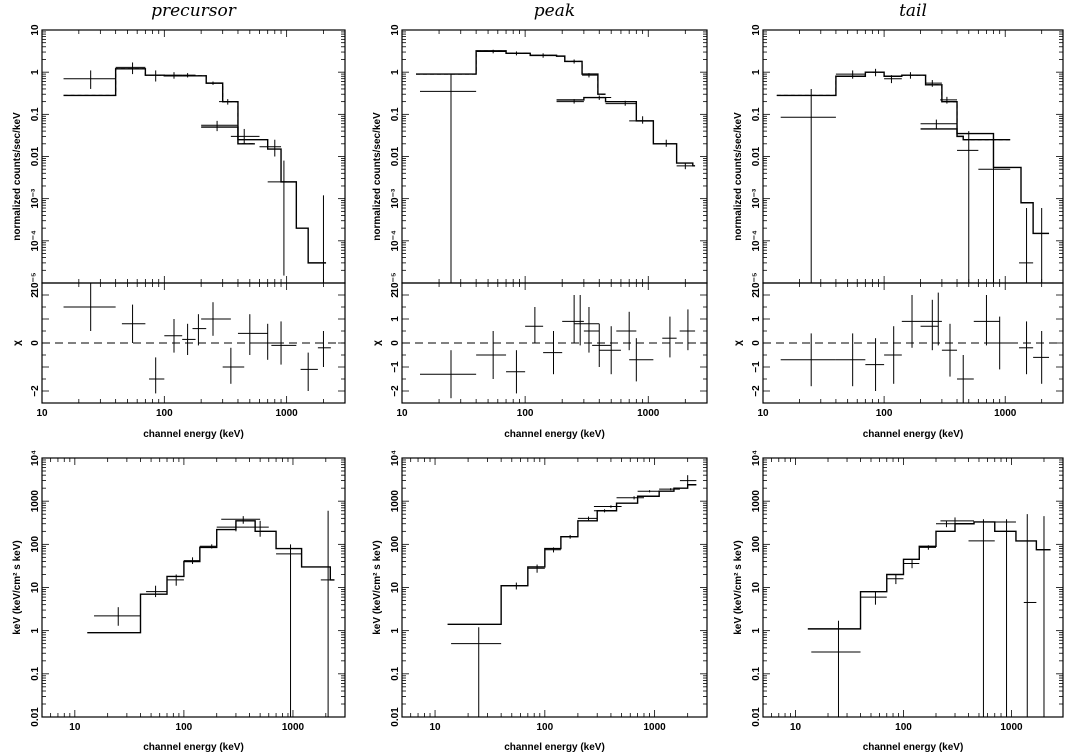 Image resolution: width=1069 pixels, height=755 pixels. Describe the element at coordinates (395, 367) in the screenshot. I see `y-tick-label: −1` at that location.